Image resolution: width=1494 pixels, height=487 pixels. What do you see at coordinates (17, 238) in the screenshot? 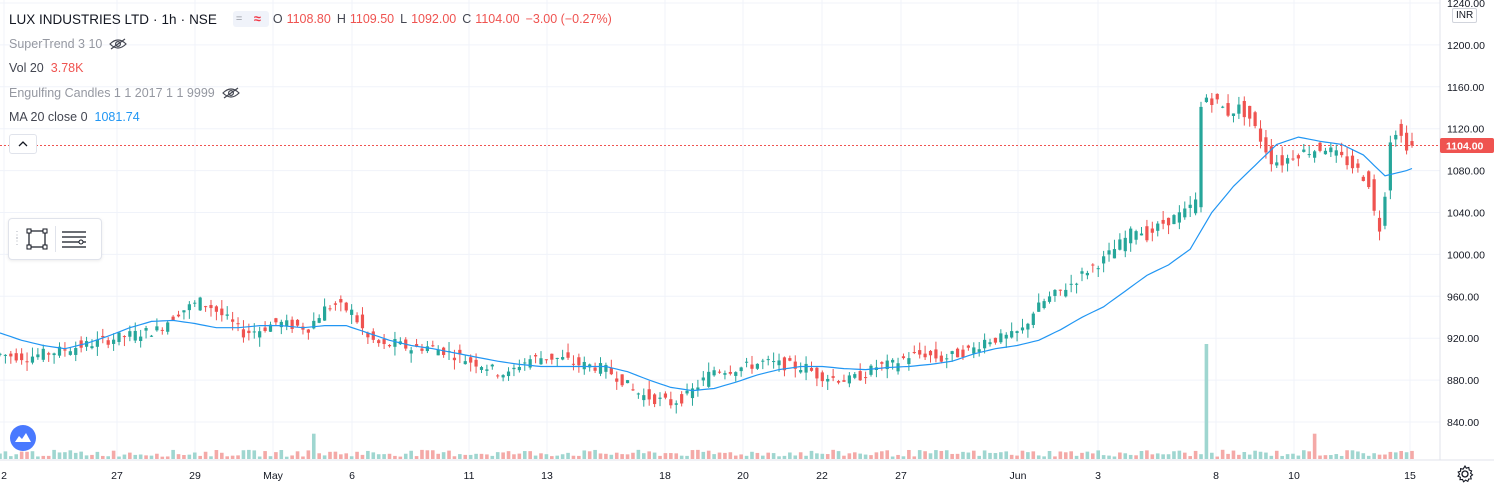
I see `drag-handle: ⋮ ⋮` at bounding box center [17, 238].